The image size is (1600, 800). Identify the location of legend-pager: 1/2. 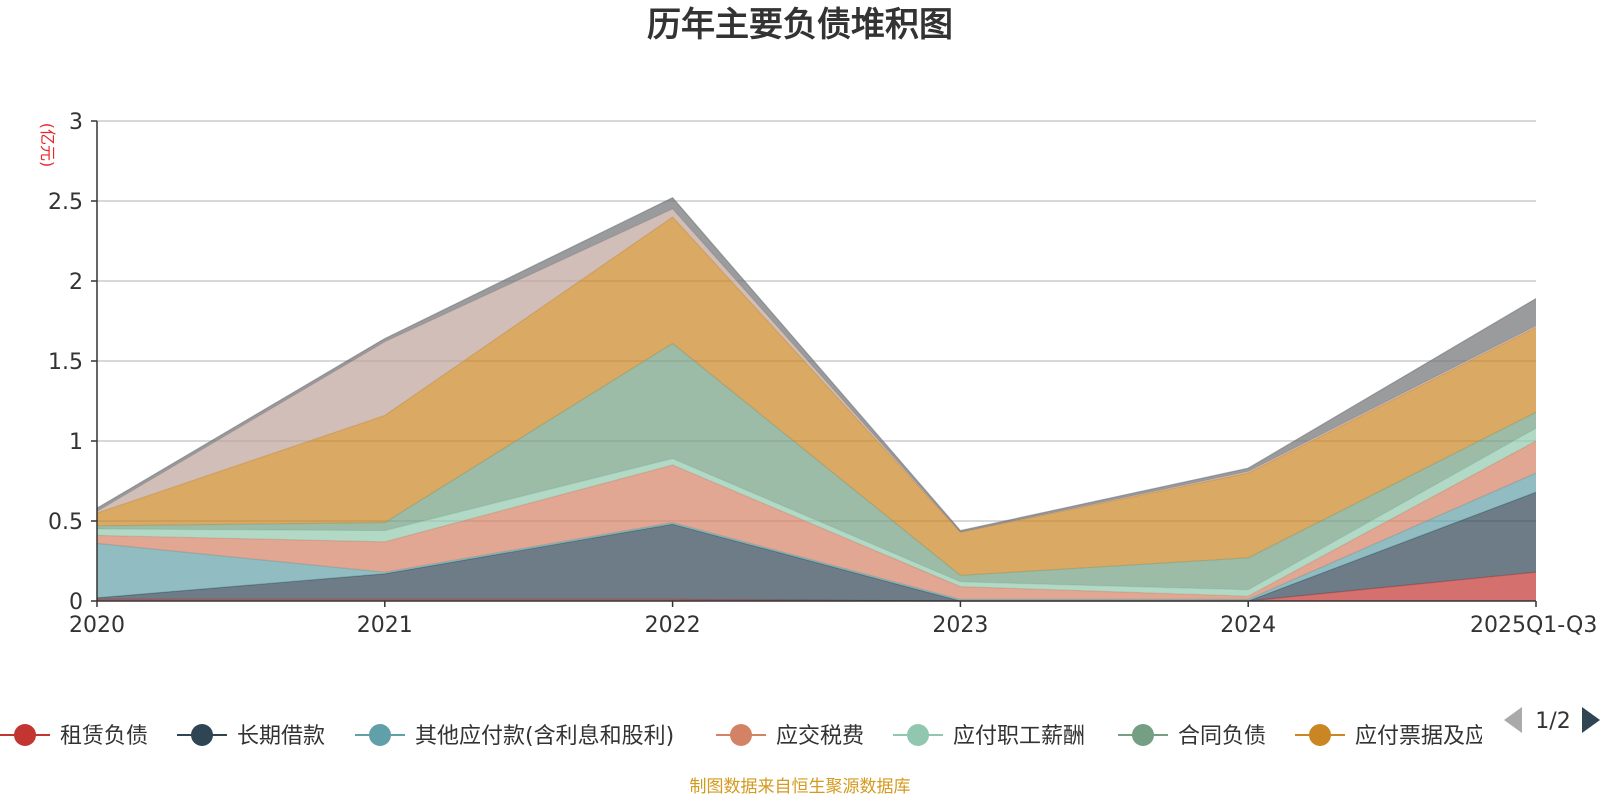
(1552, 720).